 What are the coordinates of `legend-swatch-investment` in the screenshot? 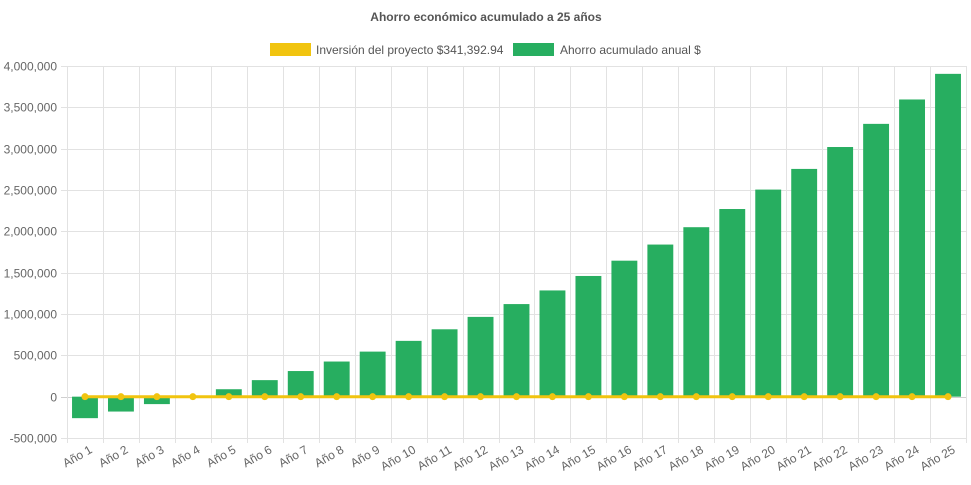 It's located at (290, 49).